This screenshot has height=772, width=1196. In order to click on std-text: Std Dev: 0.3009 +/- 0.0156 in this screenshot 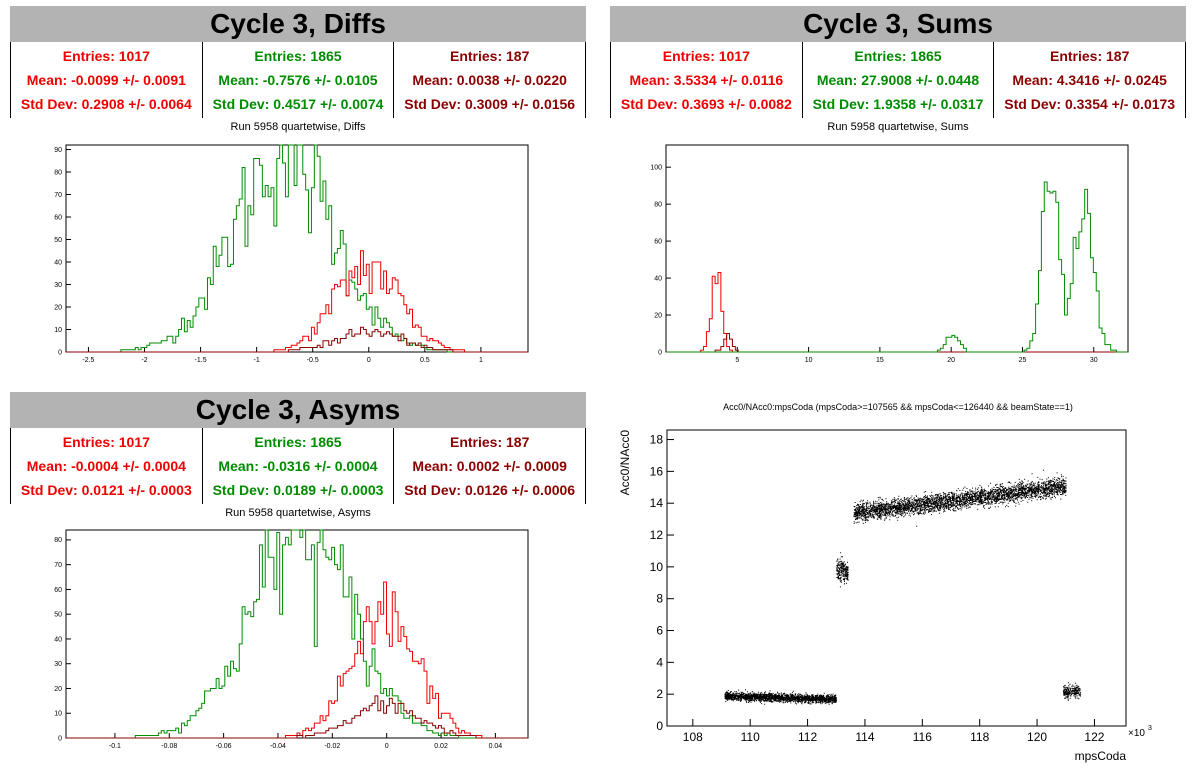, I will do `click(490, 104)`.